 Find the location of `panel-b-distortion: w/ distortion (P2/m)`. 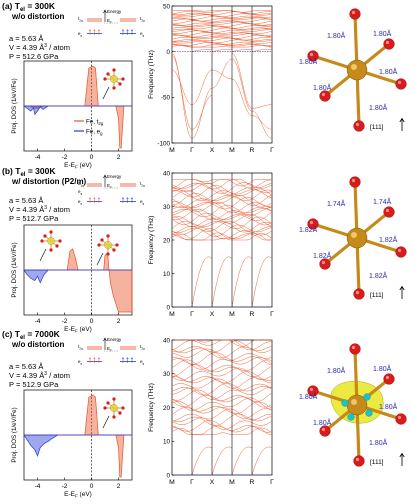

panel-b-distortion: w/ distortion (P2/m) is located at coordinates (49, 181).